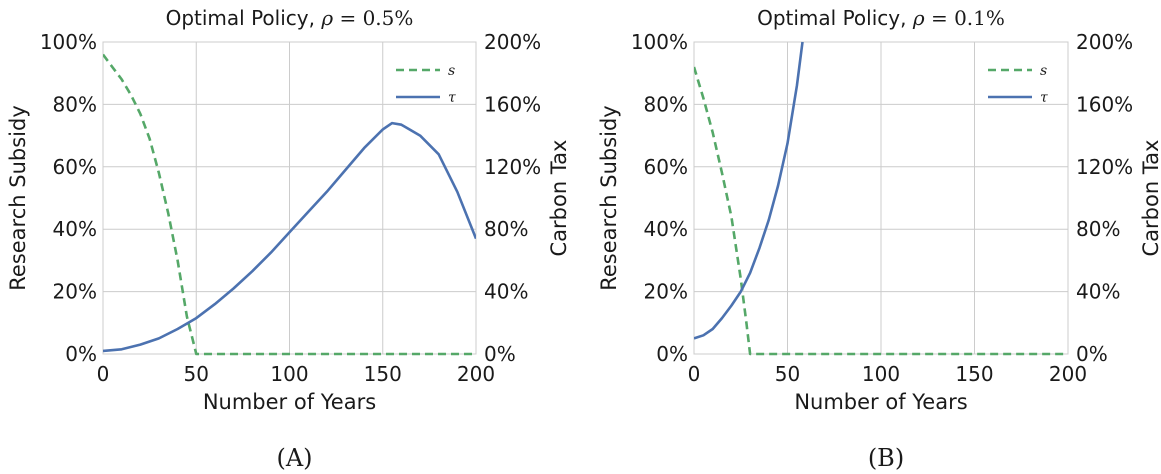 This screenshot has width=1161, height=474. What do you see at coordinates (294, 458) in the screenshot?
I see `caption-a: (A)` at bounding box center [294, 458].